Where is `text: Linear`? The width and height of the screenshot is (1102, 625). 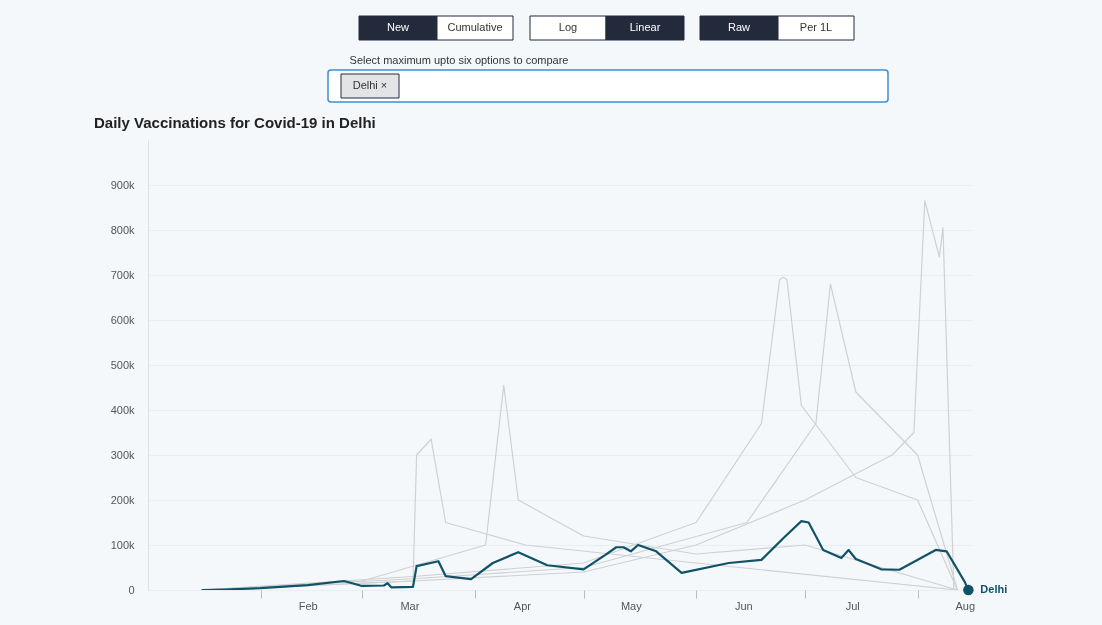 text: Linear is located at coordinates (645, 27).